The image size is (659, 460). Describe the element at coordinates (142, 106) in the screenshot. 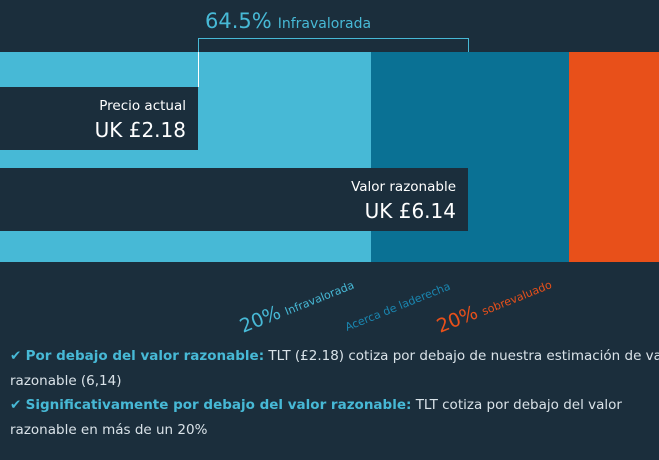

I see `current-price-label: Precio actual` at that location.